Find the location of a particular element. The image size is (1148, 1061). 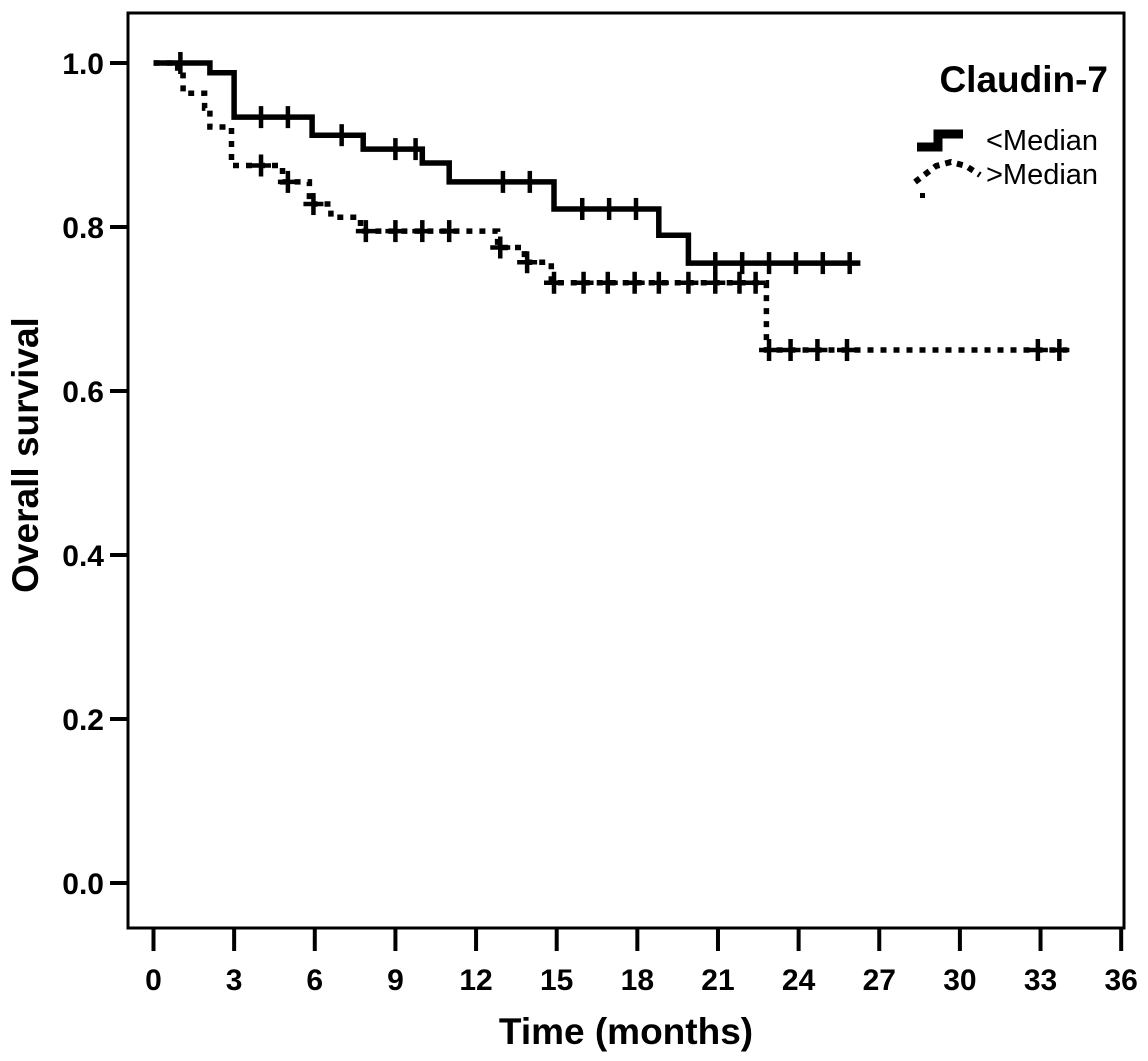

x-tick-label: 9 is located at coordinates (395, 980).